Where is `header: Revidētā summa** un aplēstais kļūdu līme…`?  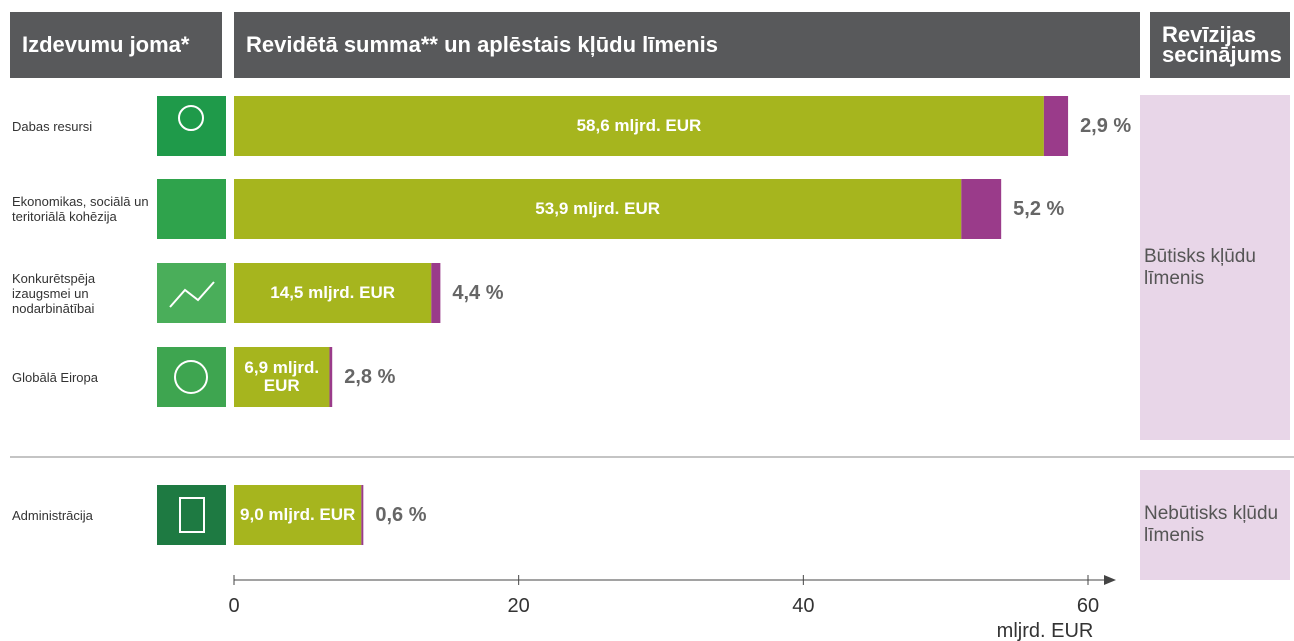 header: Revidētā summa** un aplēstais kļūdu līme… is located at coordinates (687, 45).